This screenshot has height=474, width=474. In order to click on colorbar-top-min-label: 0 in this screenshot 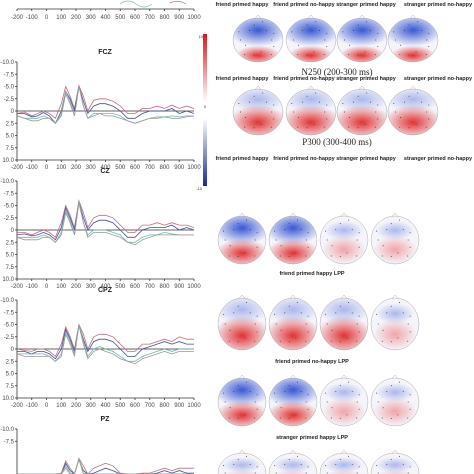, I will do `click(205, 106)`.